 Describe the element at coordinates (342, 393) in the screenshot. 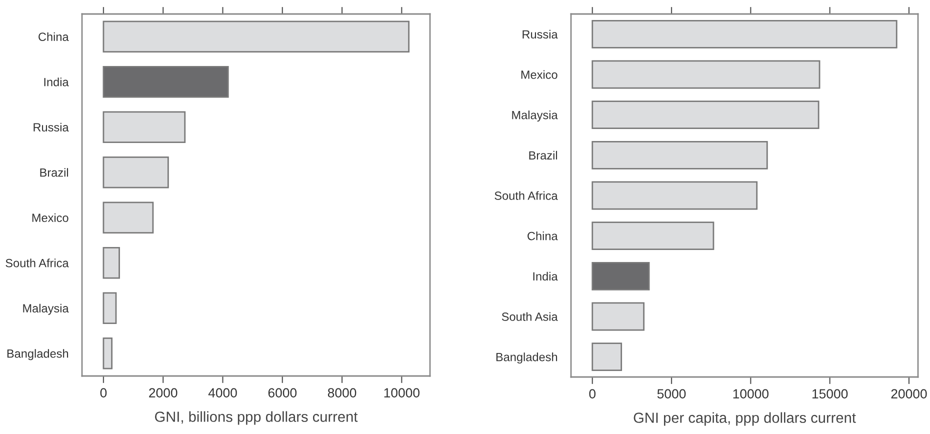

I see `x-tick-label: 8000` at that location.